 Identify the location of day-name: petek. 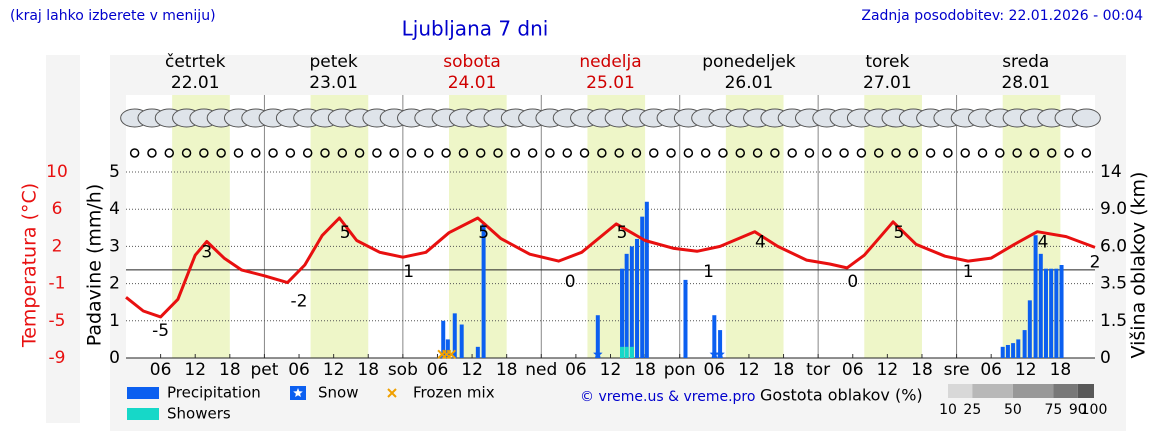
(334, 62).